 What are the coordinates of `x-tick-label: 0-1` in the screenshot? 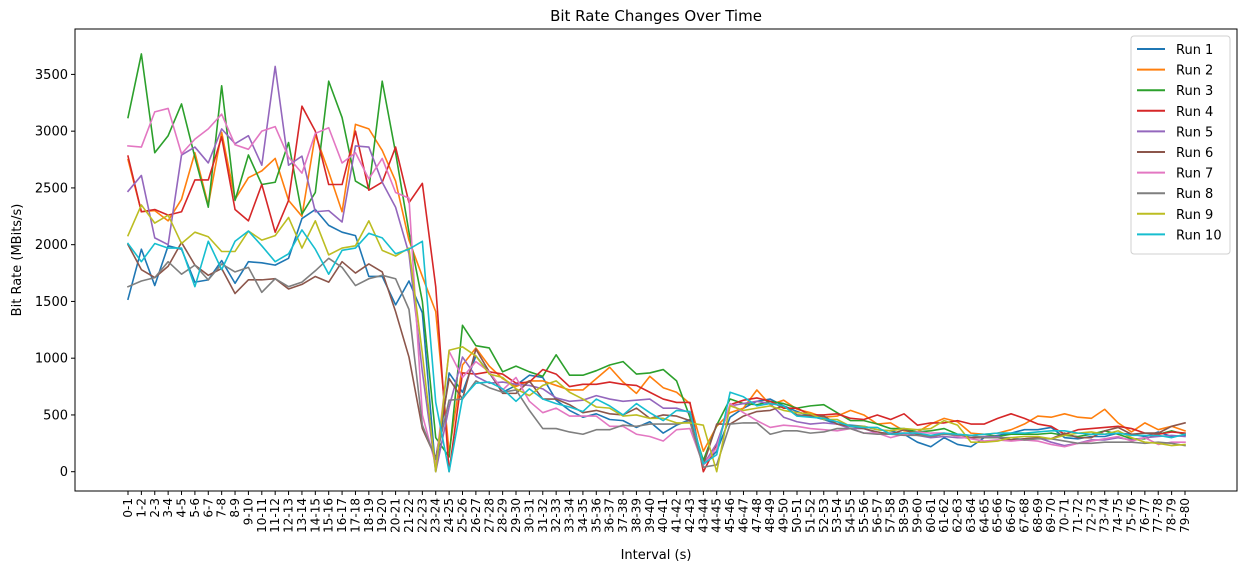 It's located at (128, 508).